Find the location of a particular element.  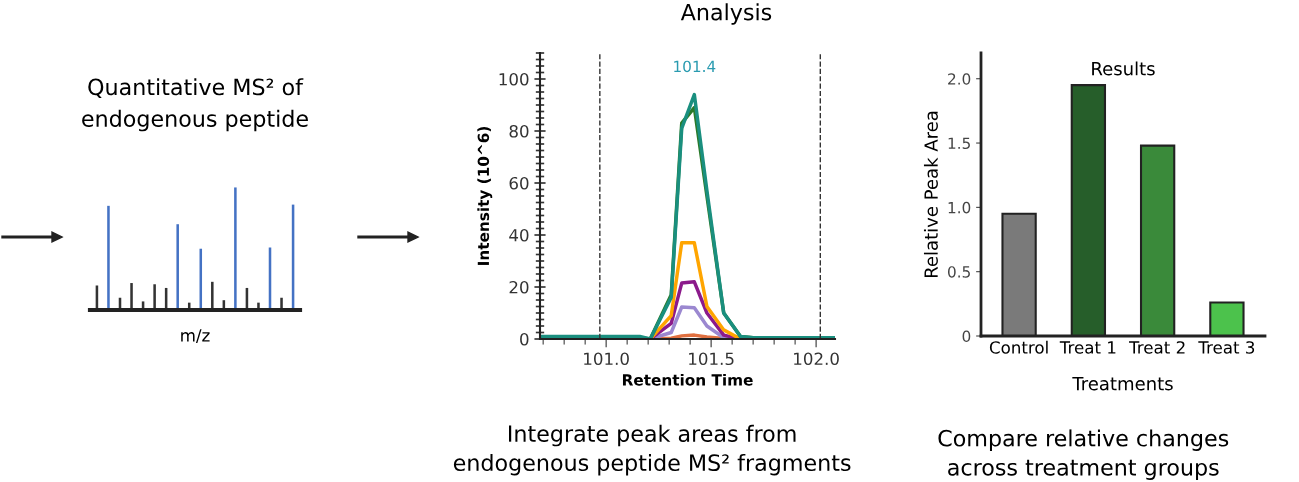

y-tick-label: 100 is located at coordinates (514, 79).